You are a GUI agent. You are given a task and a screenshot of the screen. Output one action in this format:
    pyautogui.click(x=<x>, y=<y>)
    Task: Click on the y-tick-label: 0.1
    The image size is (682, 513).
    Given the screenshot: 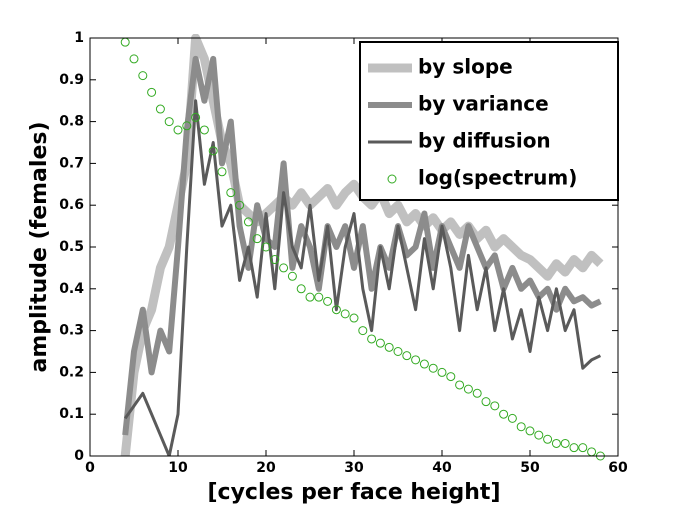 What is the action you would take?
    pyautogui.click(x=71, y=414)
    